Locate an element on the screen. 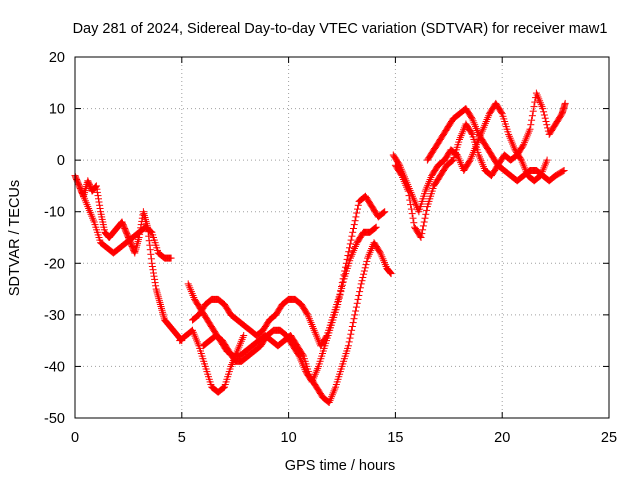 Image resolution: width=640 pixels, height=485 pixels. x-tick-label: 5 is located at coordinates (182, 438).